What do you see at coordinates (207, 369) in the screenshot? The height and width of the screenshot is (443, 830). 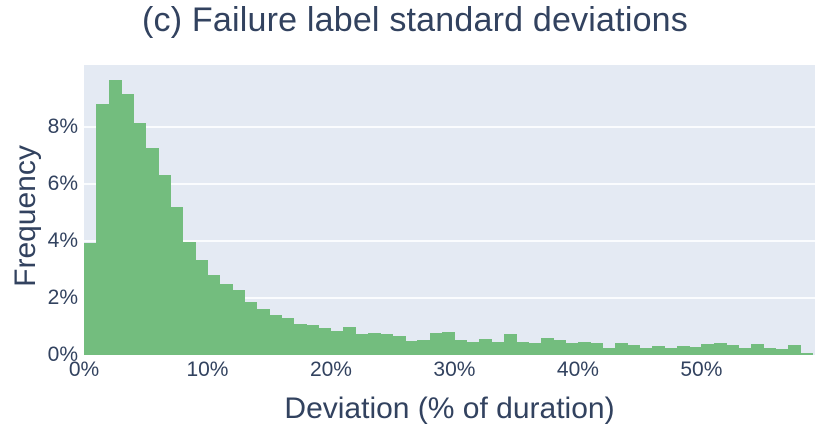 I see `x-tick-label: 10%` at bounding box center [207, 369].